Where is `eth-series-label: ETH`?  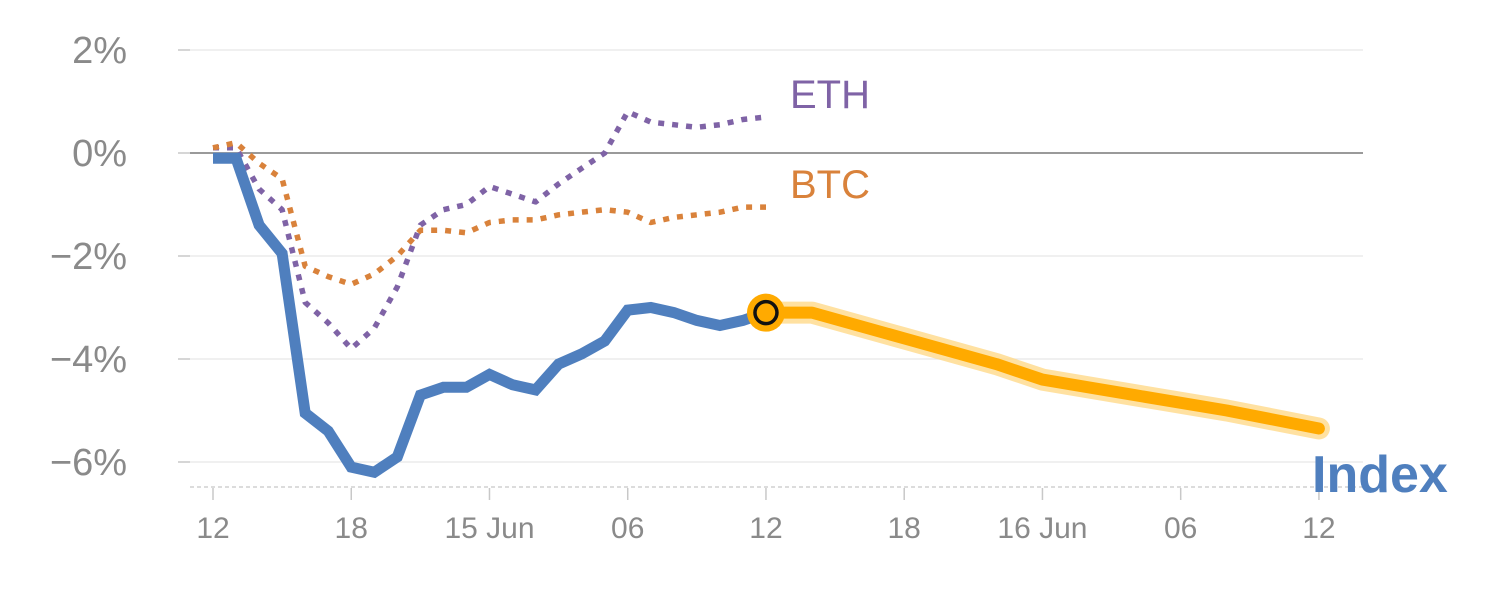 eth-series-label: ETH is located at coordinates (830, 95).